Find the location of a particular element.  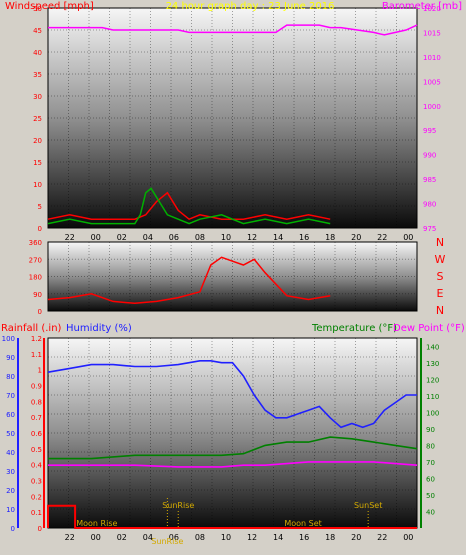

barometer-y-tick: 1015 is located at coordinates (432, 33).